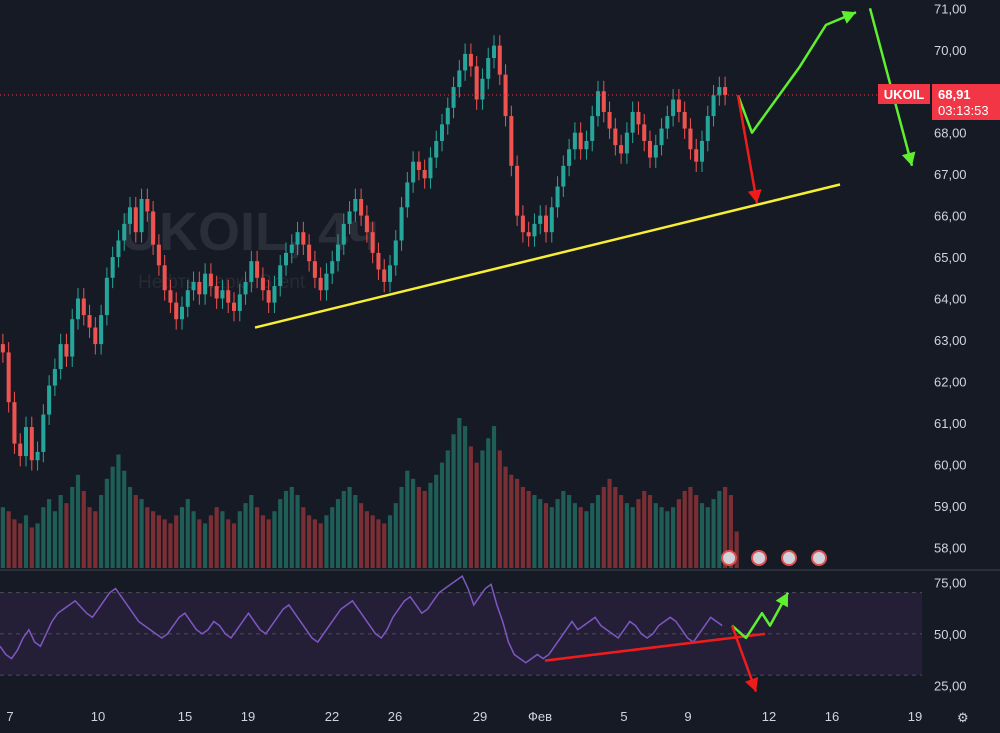 This screenshot has width=1000, height=733. What do you see at coordinates (950, 299) in the screenshot?
I see `price-tick-label: 64,00` at bounding box center [950, 299].